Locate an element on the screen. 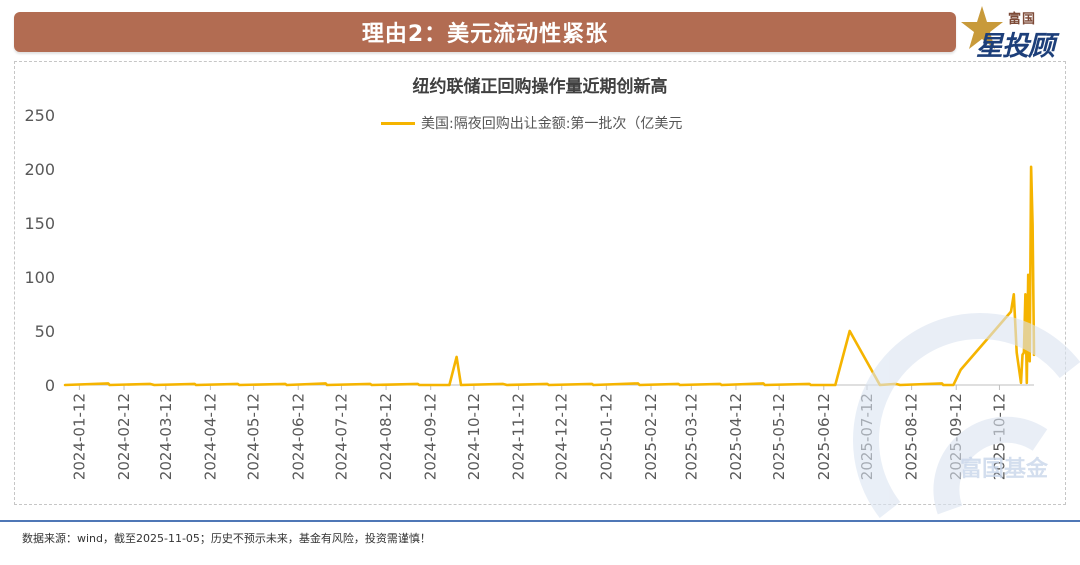  y-tick-label: 150 is located at coordinates (39, 223).